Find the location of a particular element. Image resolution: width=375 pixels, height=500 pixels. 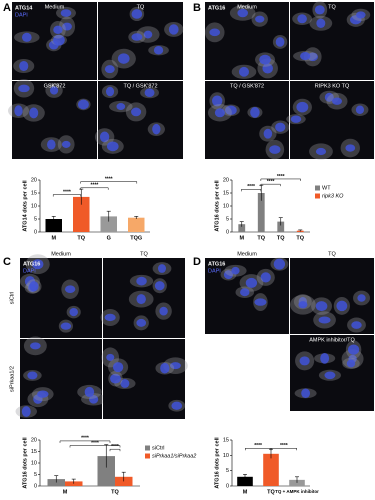

y-tick-label: 20 is located at coordinates (226, 180).